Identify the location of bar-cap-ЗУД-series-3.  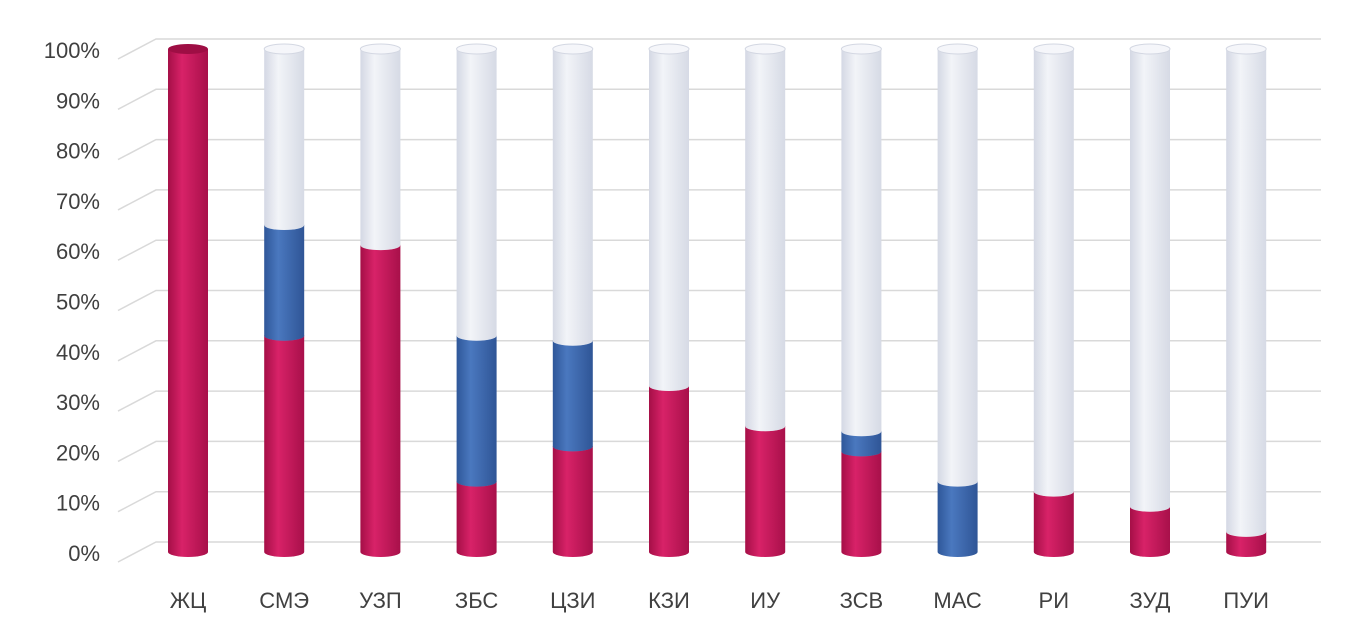
(1150, 49).